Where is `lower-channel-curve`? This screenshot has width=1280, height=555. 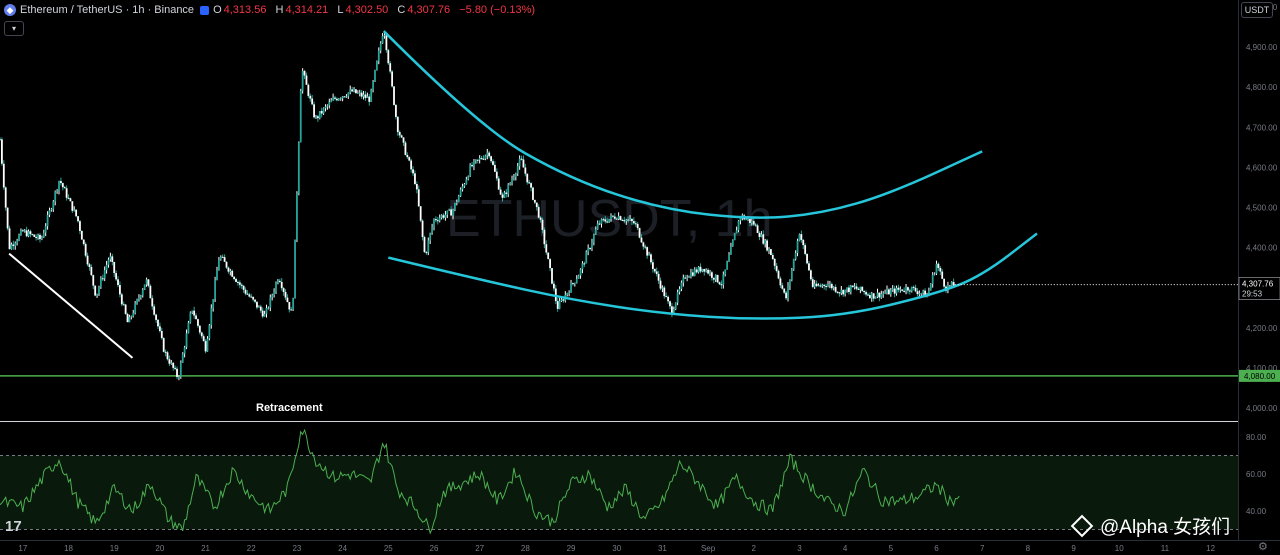 lower-channel-curve is located at coordinates (713, 276).